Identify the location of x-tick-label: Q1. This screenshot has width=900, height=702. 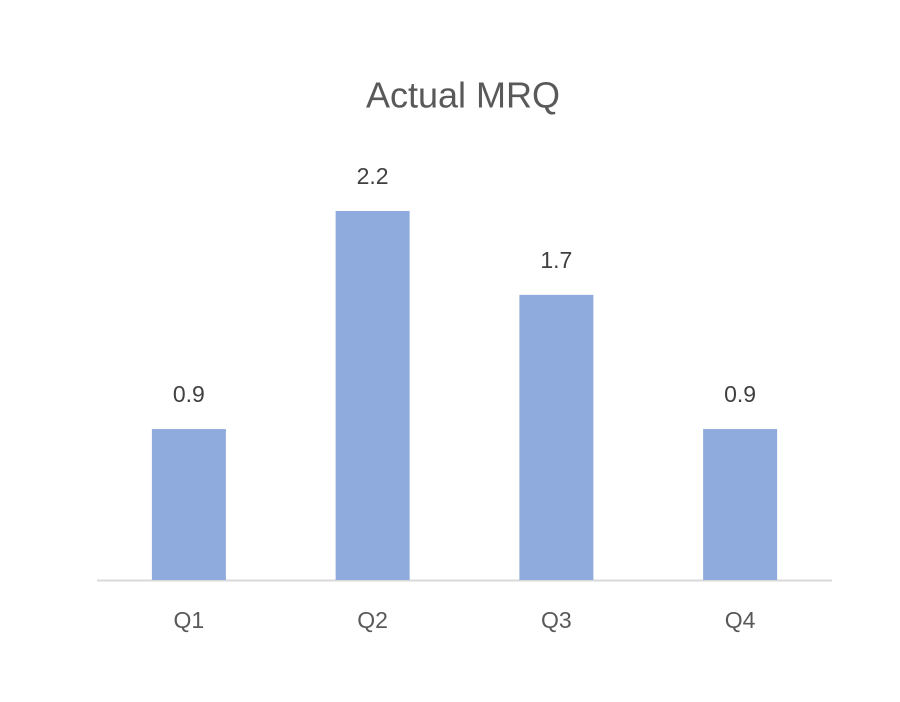
(189, 620).